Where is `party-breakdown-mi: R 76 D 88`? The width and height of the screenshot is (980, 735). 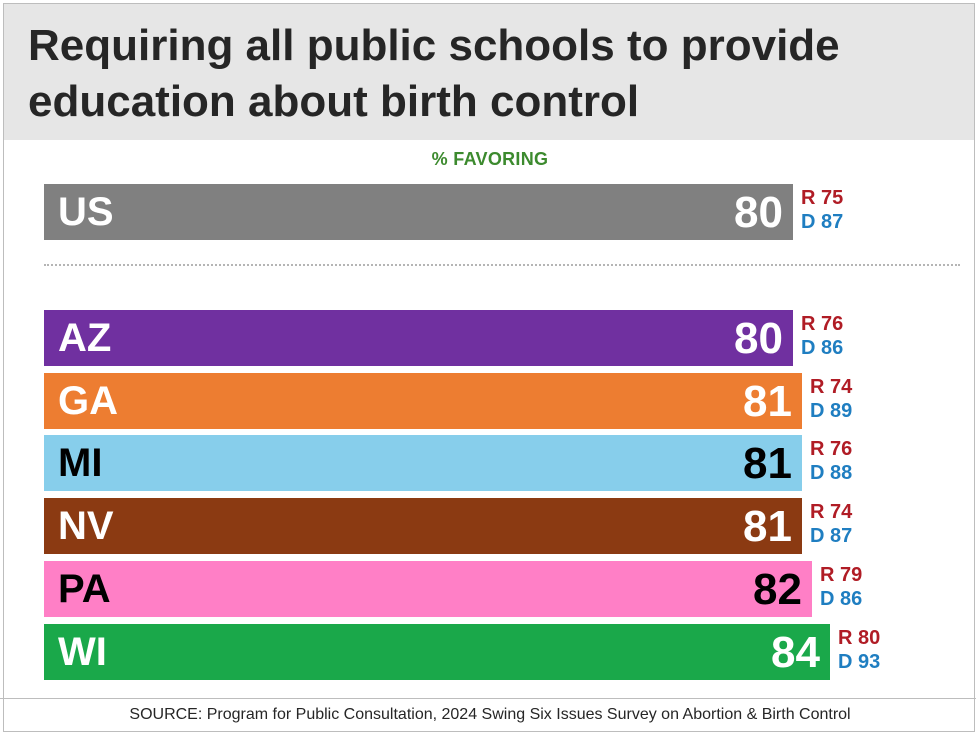 party-breakdown-mi: R 76 D 88 is located at coordinates (831, 461).